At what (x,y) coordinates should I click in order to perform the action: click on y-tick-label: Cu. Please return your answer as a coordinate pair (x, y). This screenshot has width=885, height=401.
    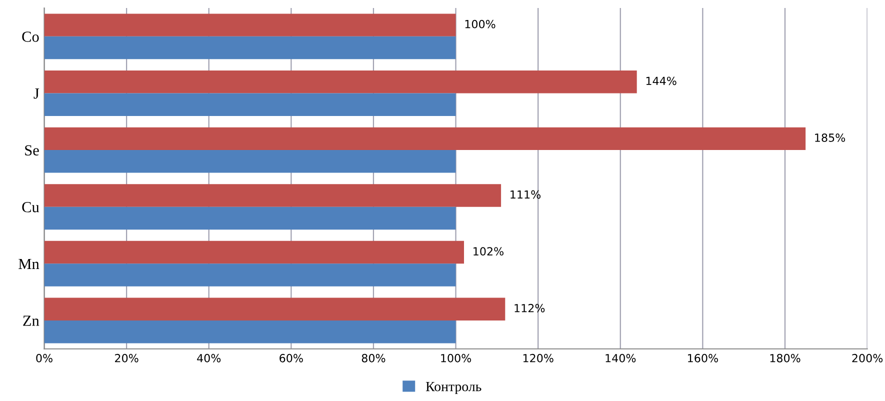
    Looking at the image, I should click on (31, 207).